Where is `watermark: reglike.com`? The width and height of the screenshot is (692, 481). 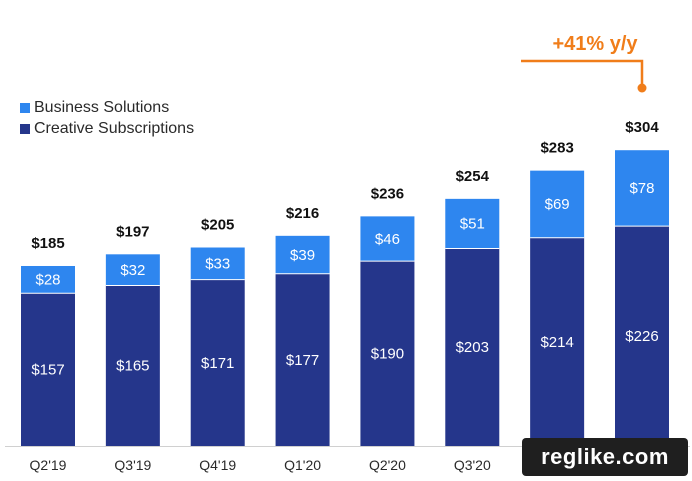 watermark: reglike.com is located at coordinates (605, 457).